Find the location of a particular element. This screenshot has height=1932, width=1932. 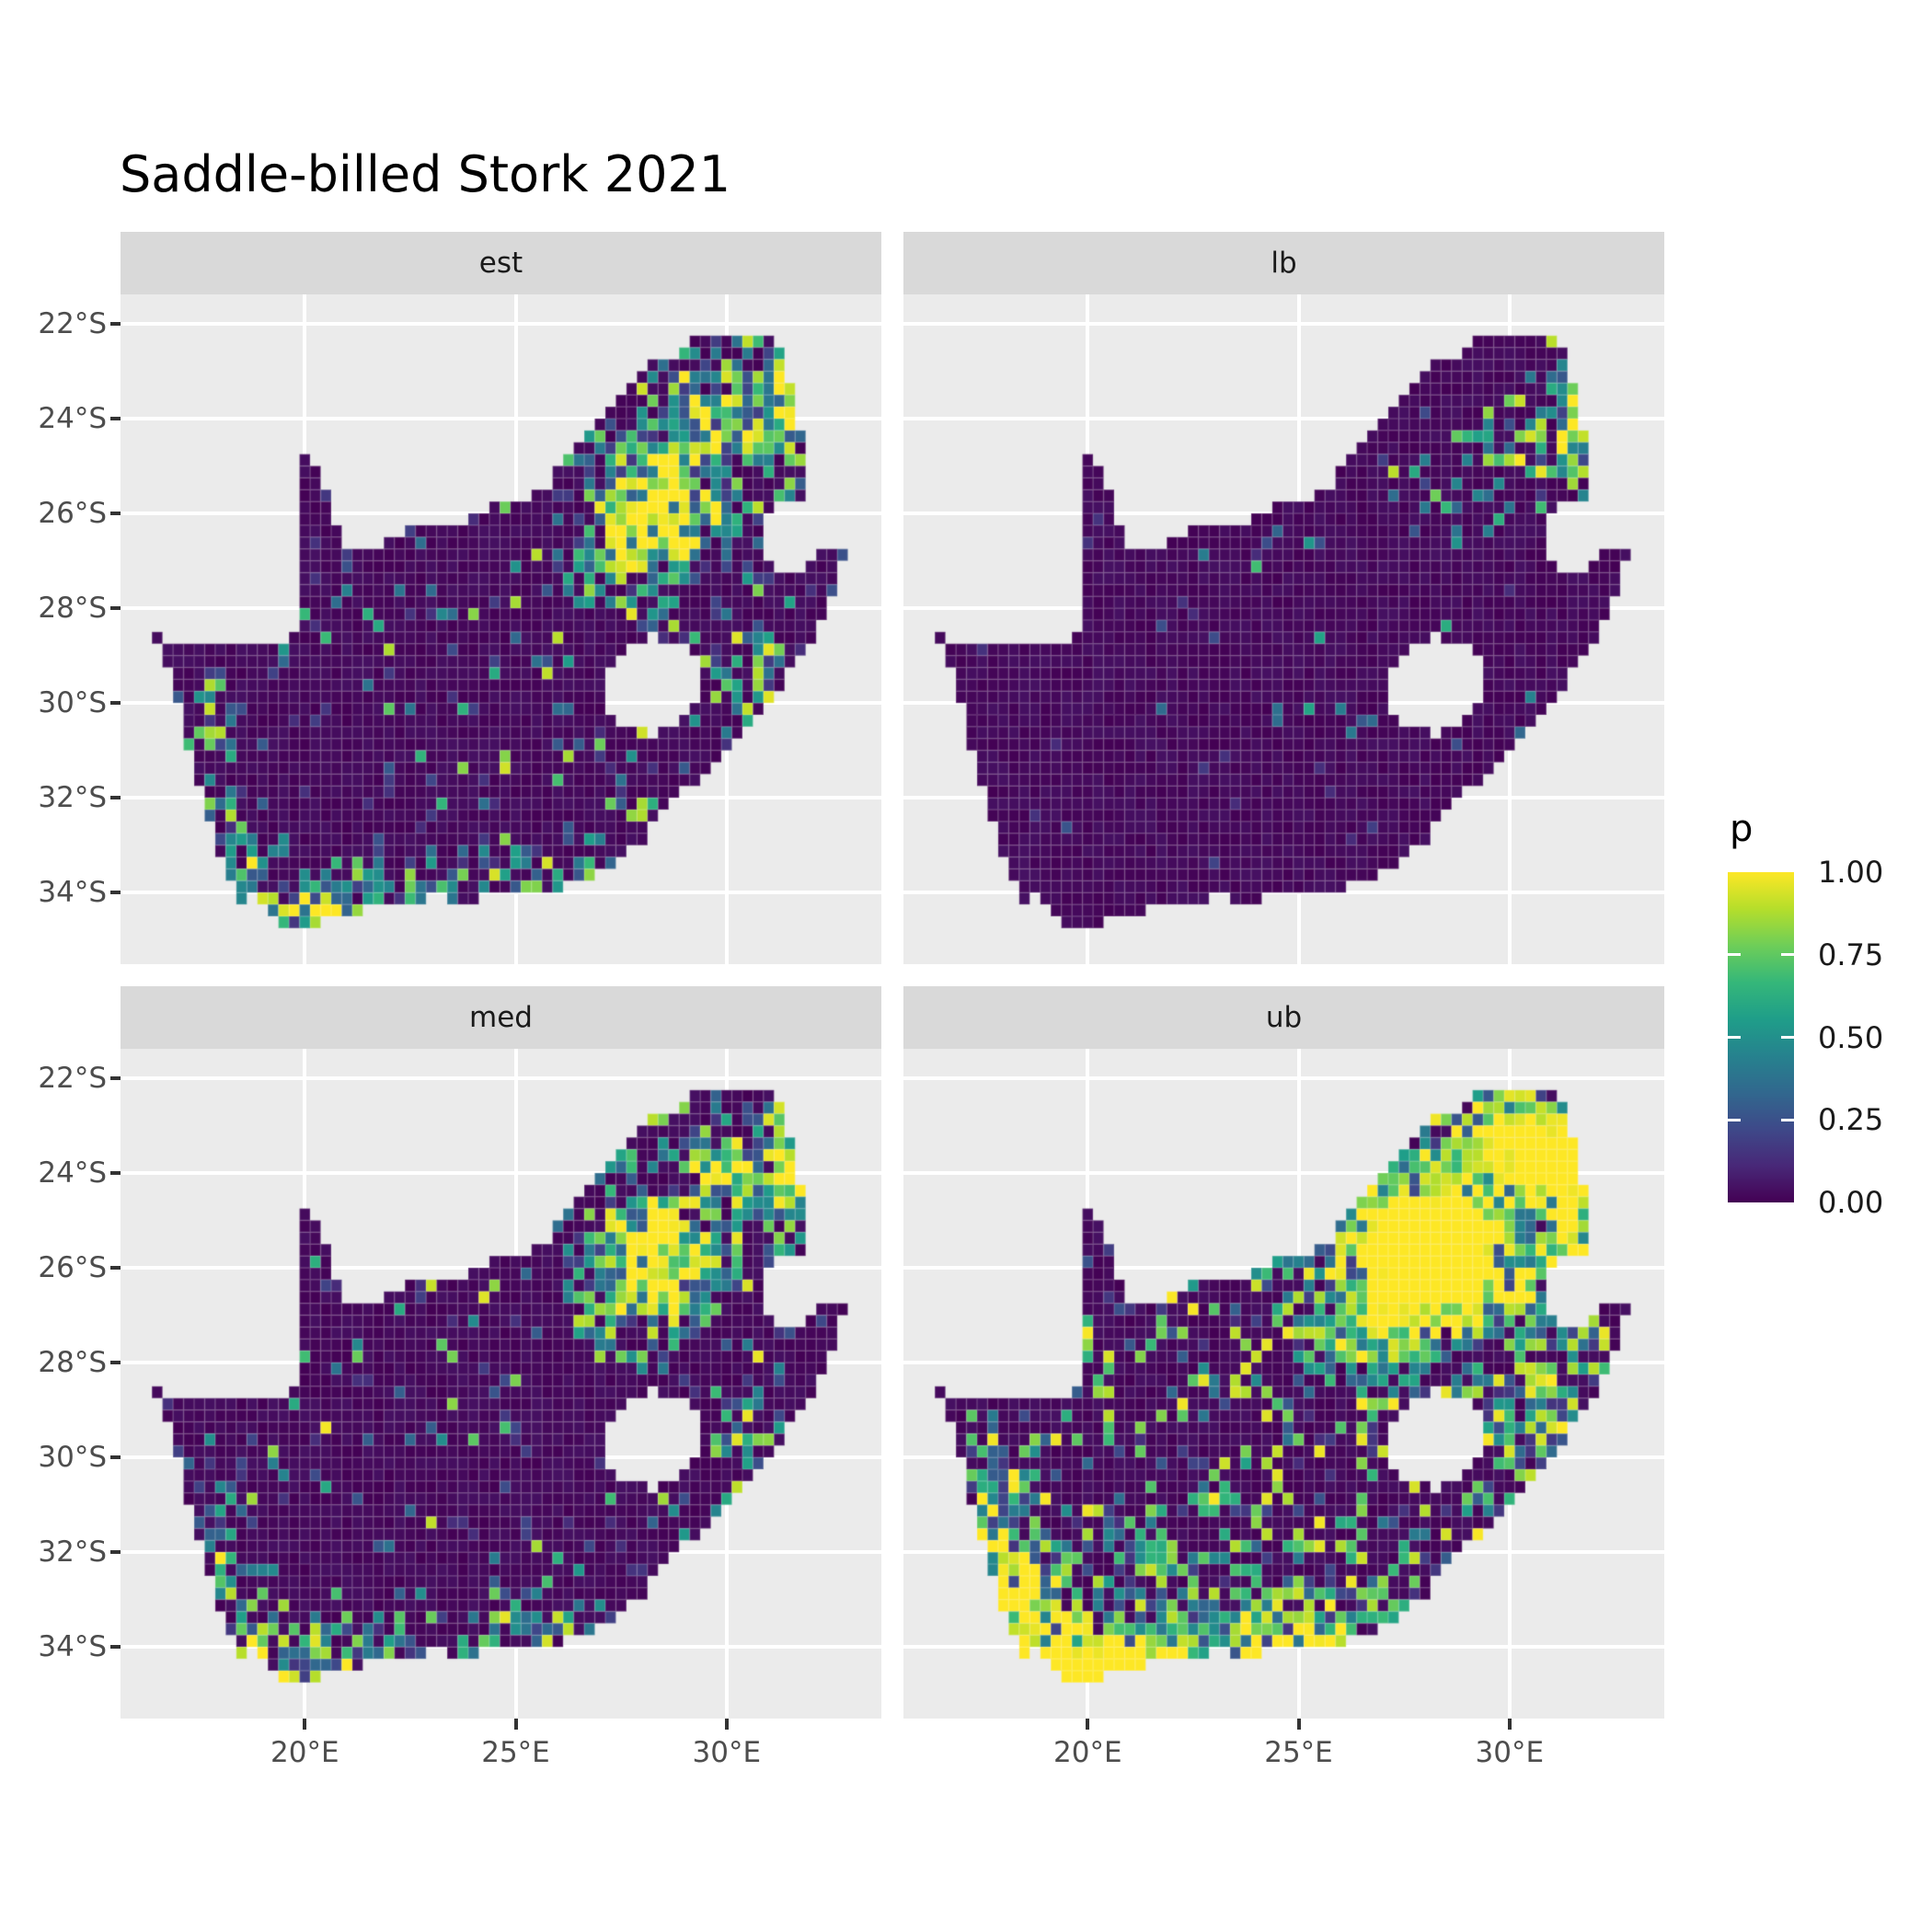

map-panel-est is located at coordinates (501, 629).